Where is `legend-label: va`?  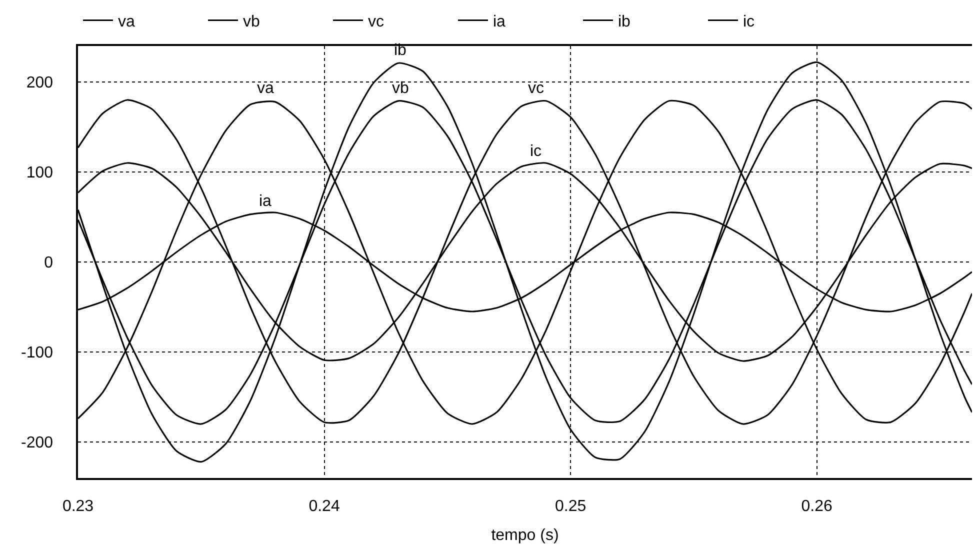
legend-label: va is located at coordinates (126, 22).